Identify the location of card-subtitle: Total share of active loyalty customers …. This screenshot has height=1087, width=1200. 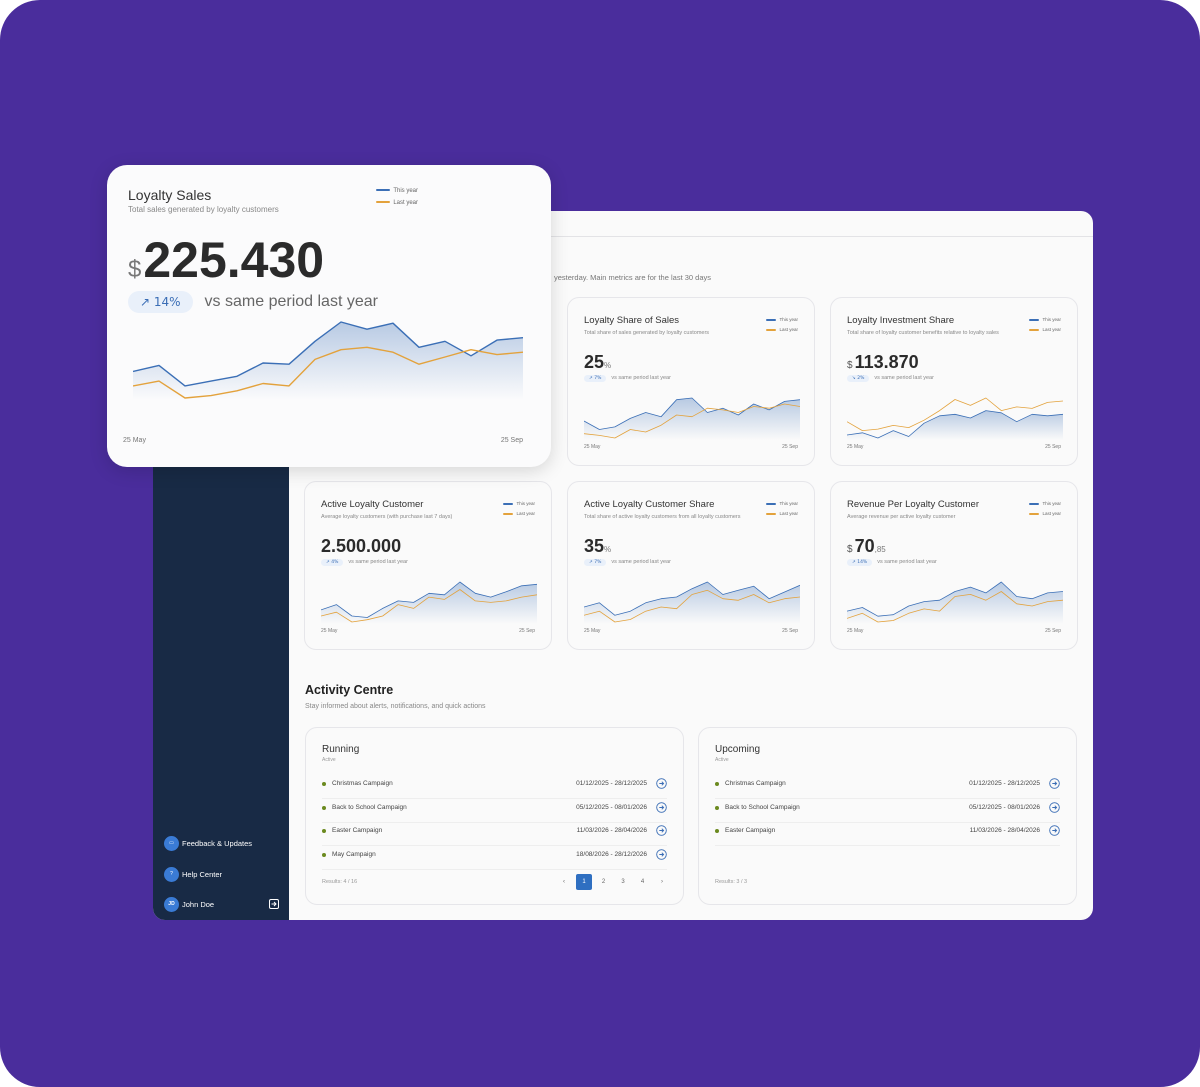
(662, 517).